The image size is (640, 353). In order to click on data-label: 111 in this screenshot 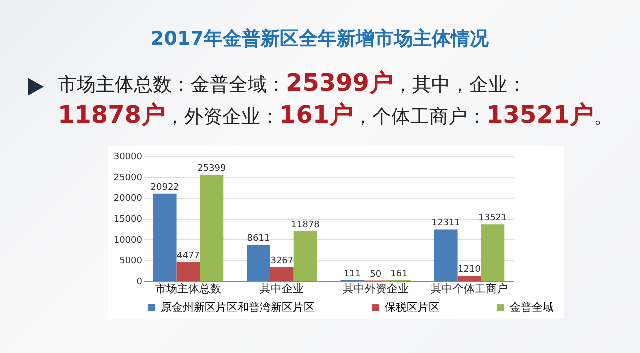, I will do `click(353, 275)`.